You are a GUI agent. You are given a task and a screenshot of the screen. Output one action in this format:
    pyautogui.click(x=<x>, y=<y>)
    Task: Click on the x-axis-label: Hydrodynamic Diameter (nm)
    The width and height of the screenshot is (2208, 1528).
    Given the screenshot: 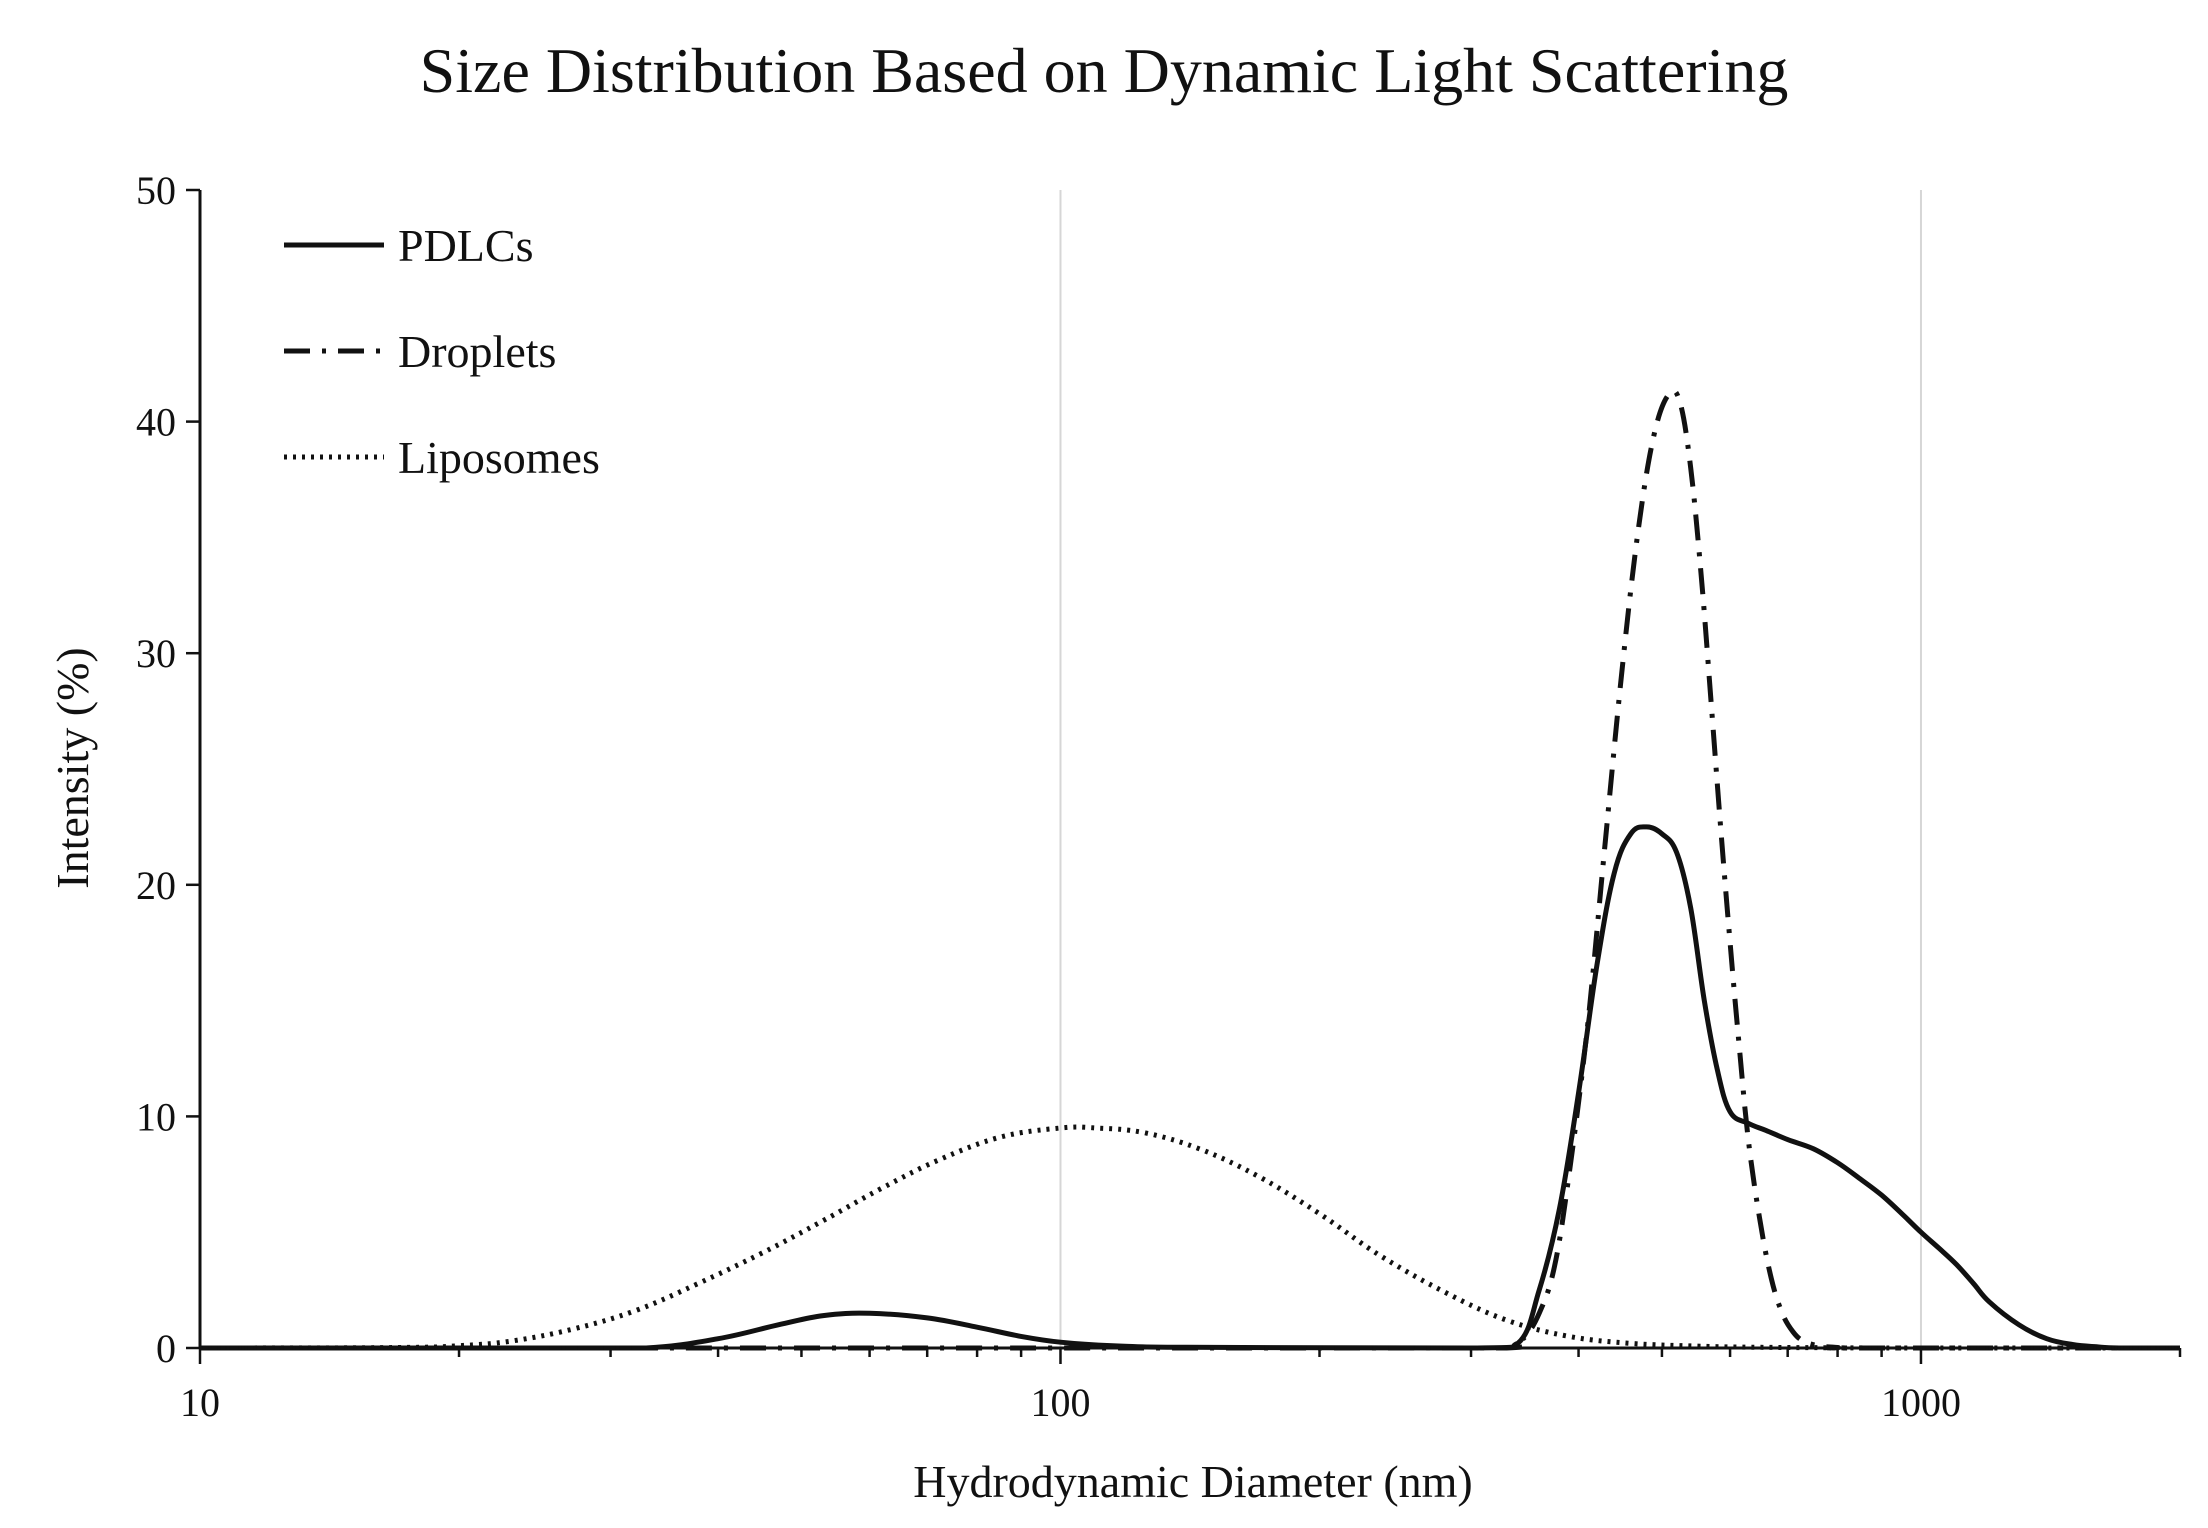 What is the action you would take?
    pyautogui.click(x=1192, y=1481)
    